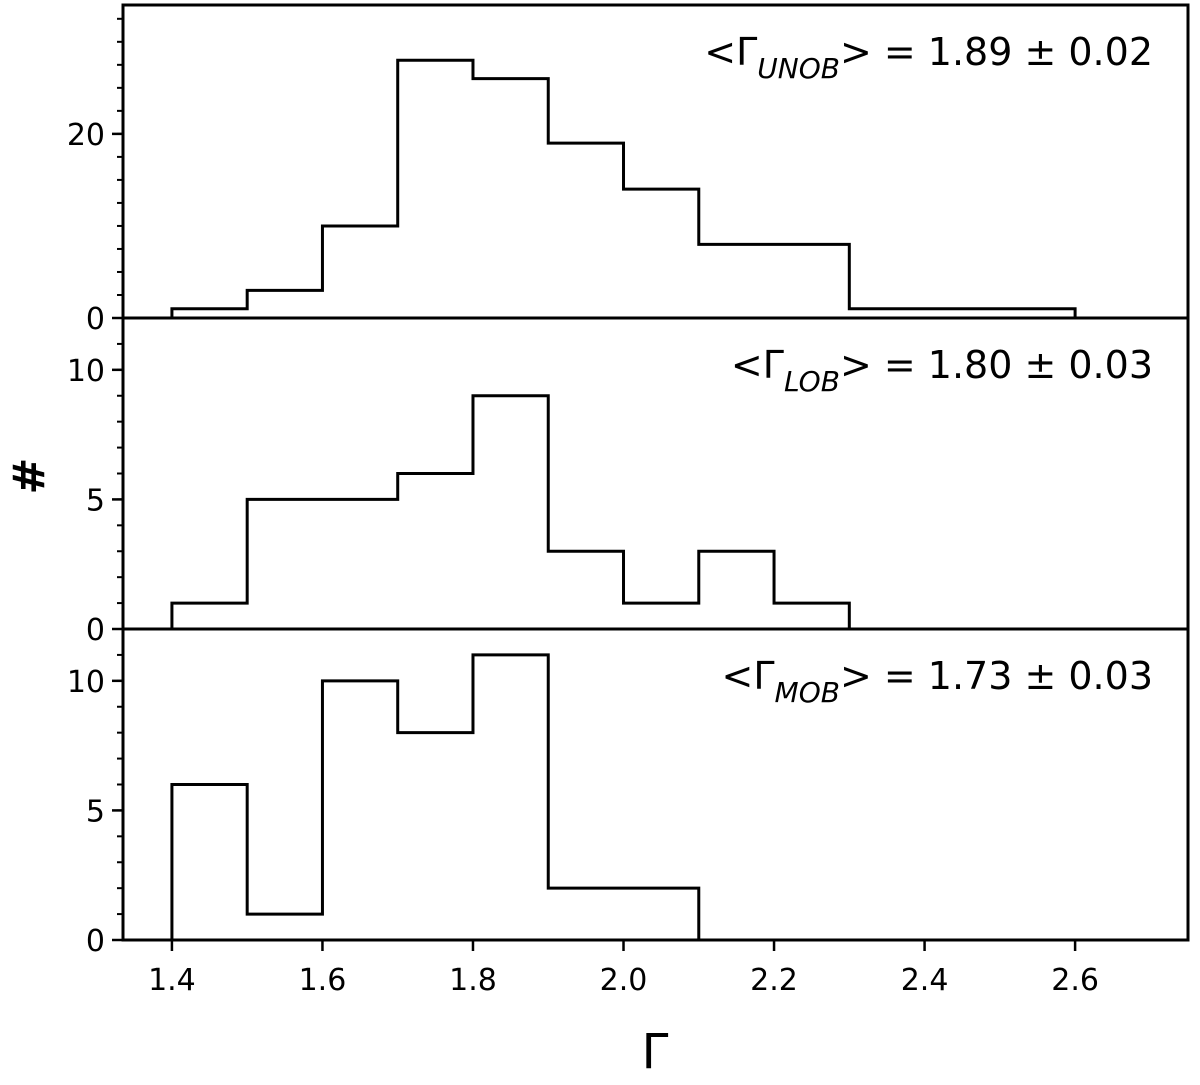 This screenshot has width=1200, height=1085. Describe the element at coordinates (798, 68) in the screenshot. I see `annotation-subscript: UNOB` at that location.